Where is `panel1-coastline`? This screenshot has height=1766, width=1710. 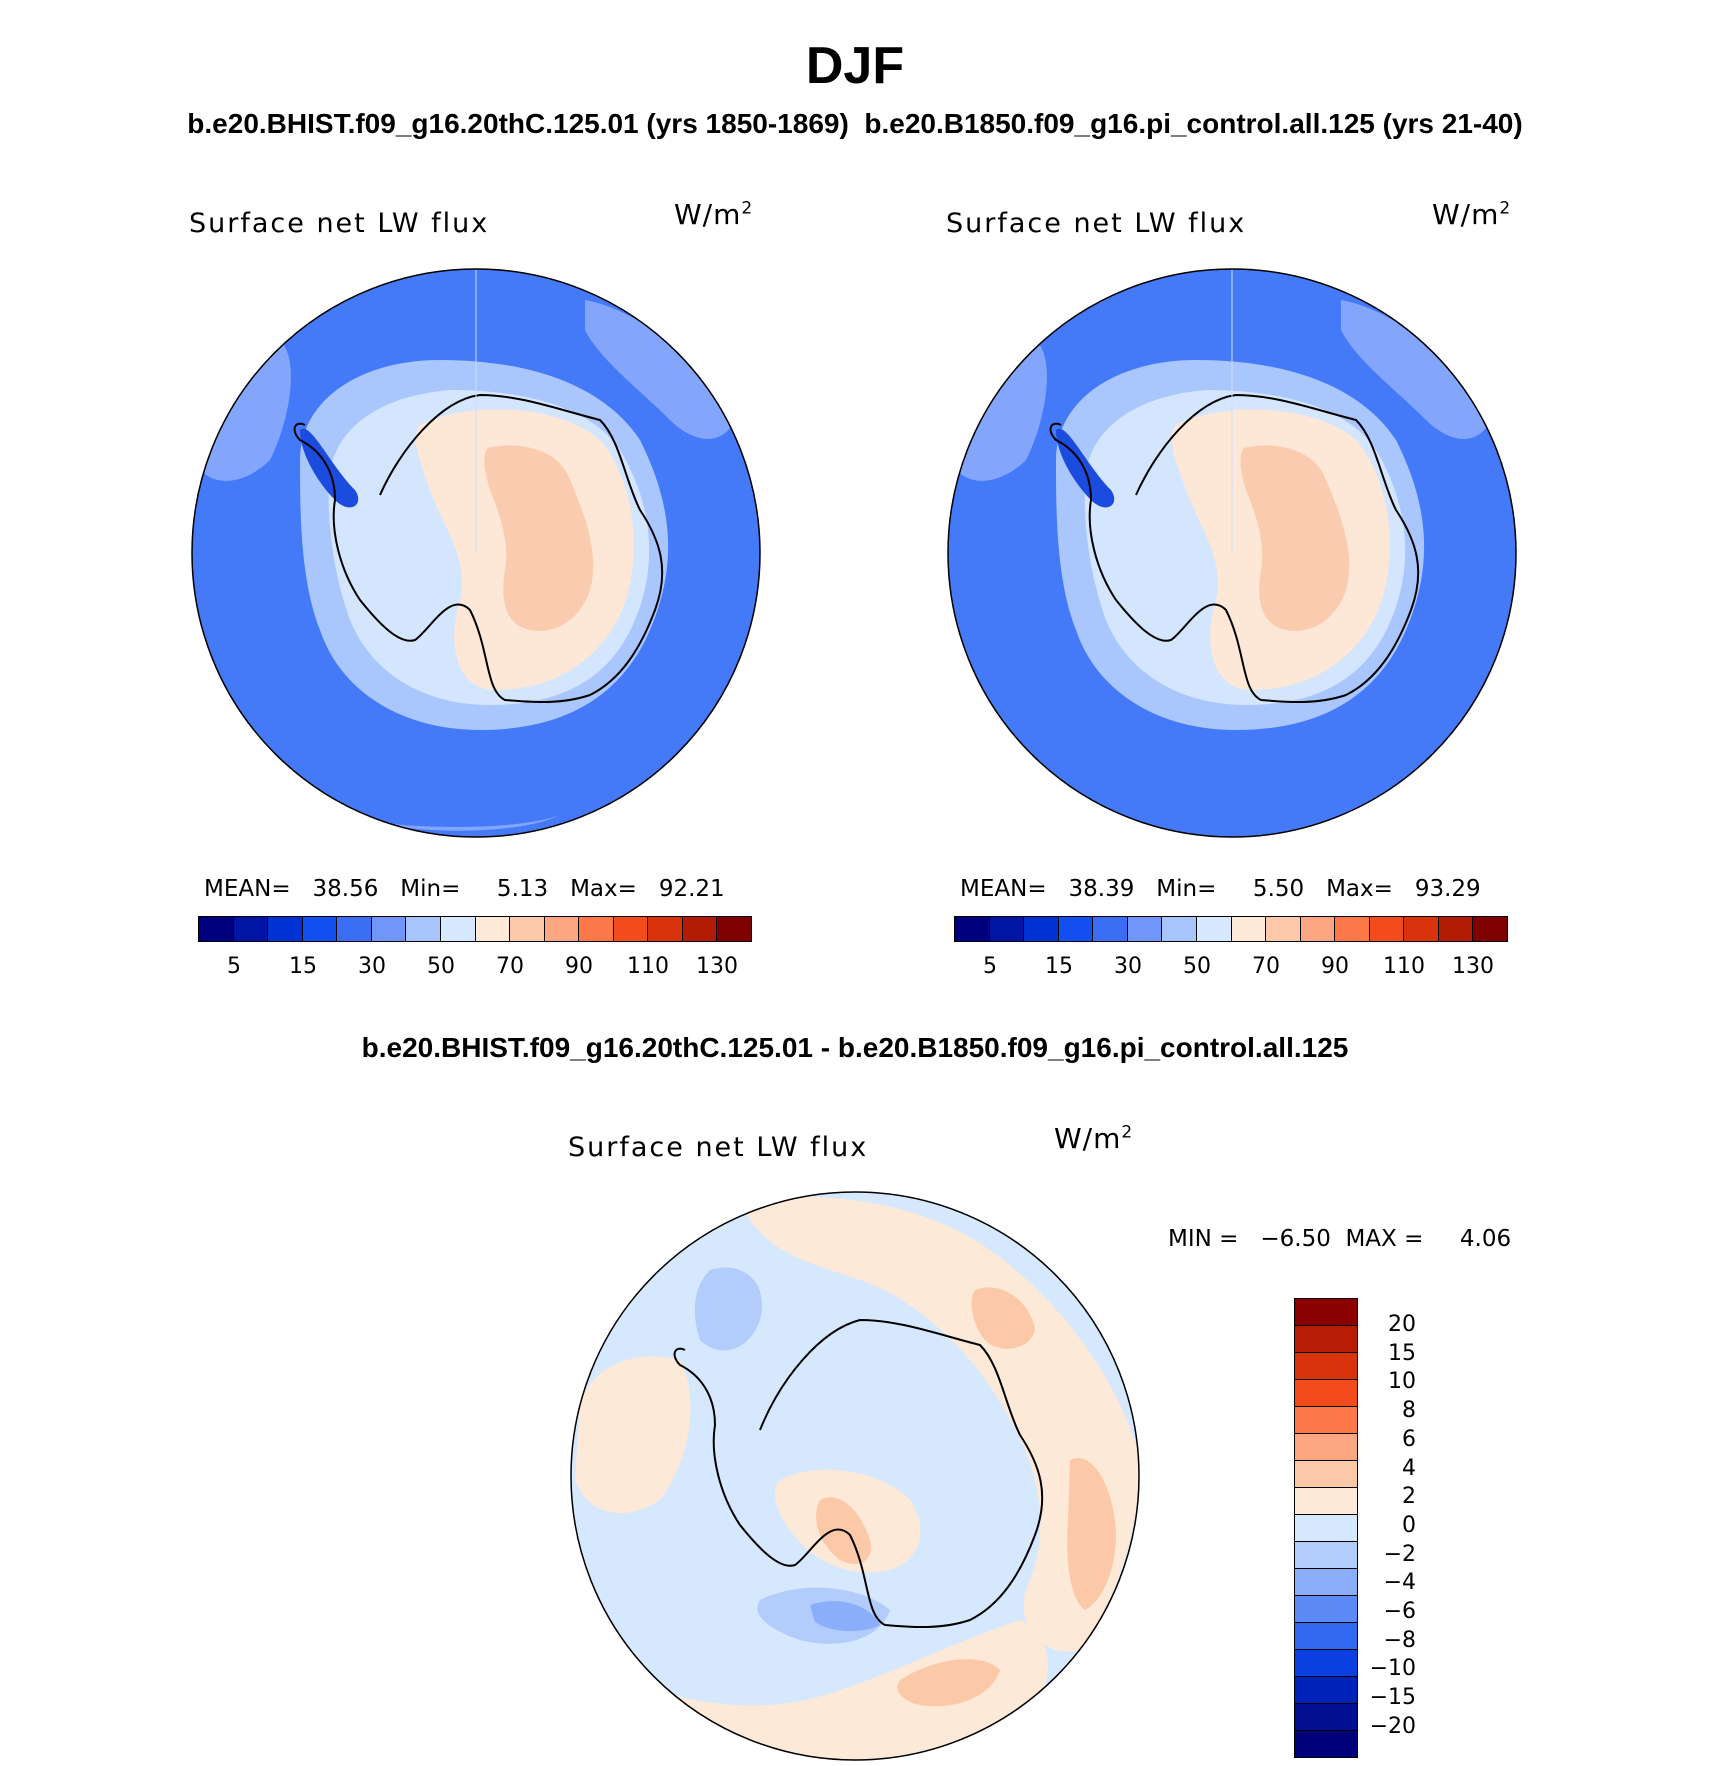
panel1-coastline is located at coordinates (478, 548).